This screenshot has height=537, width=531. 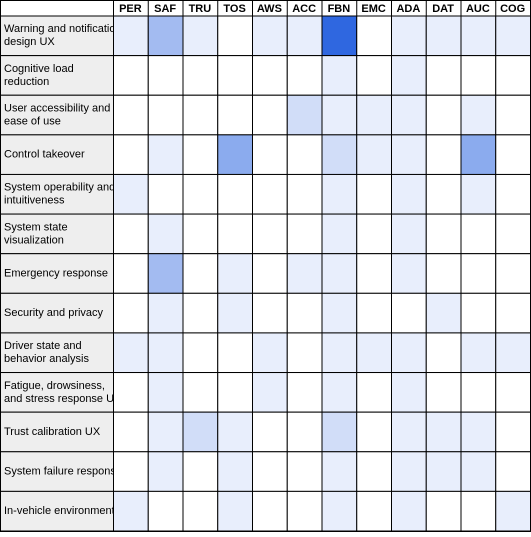 I want to click on row-label: Emergency response, so click(x=56, y=273).